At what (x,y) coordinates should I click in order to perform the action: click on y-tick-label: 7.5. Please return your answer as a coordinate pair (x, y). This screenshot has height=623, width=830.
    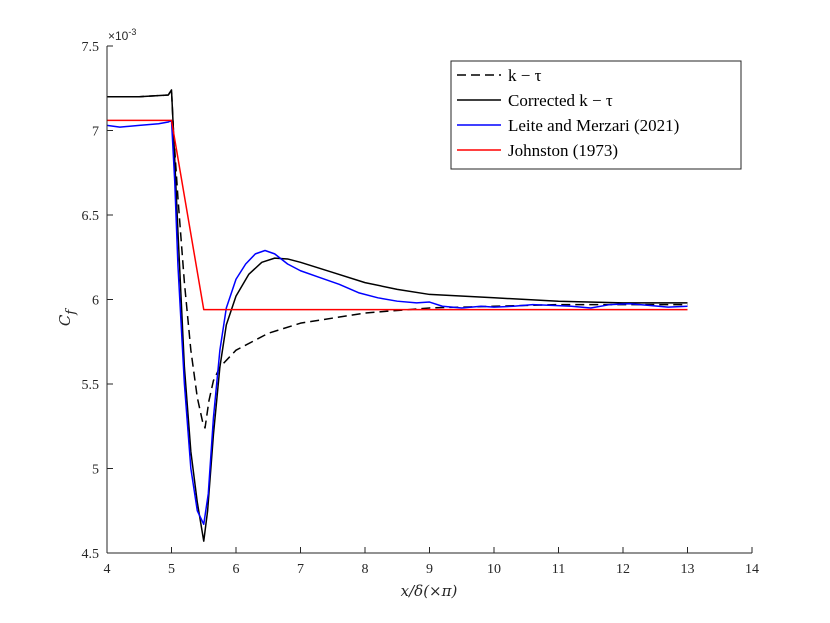
    Looking at the image, I should click on (91, 47).